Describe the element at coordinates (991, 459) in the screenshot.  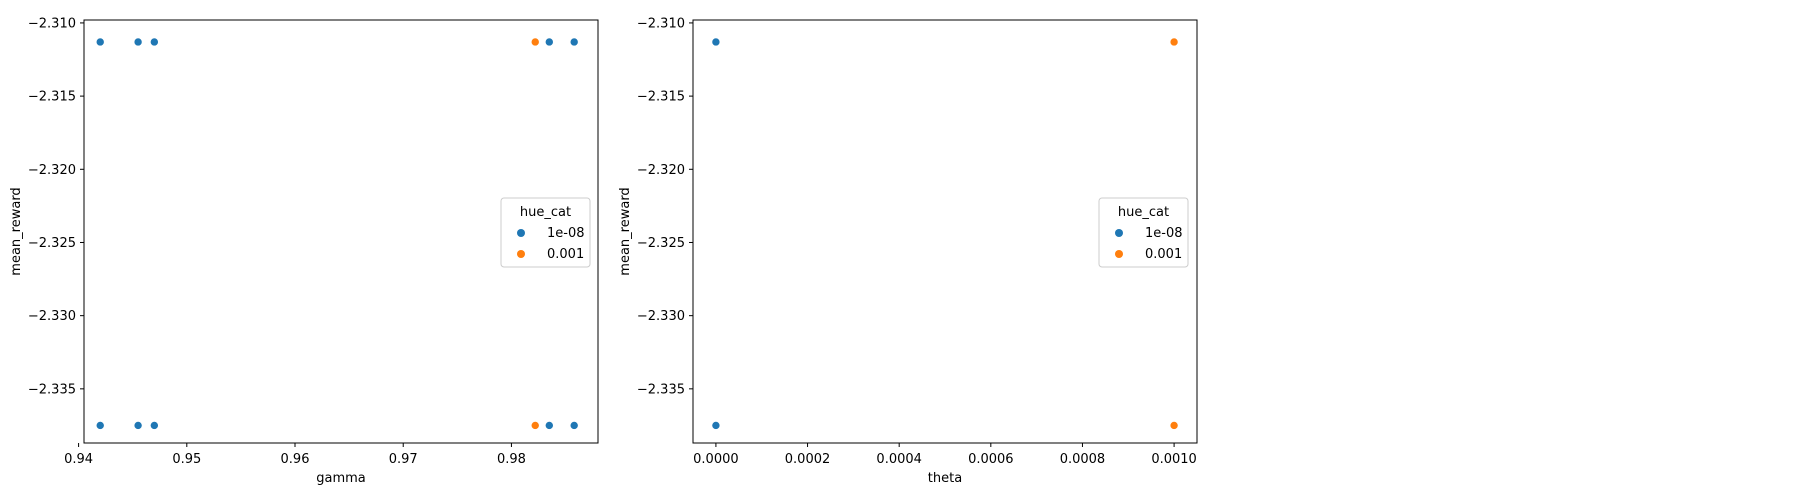
I see `x-tick-label: 0.0006` at that location.